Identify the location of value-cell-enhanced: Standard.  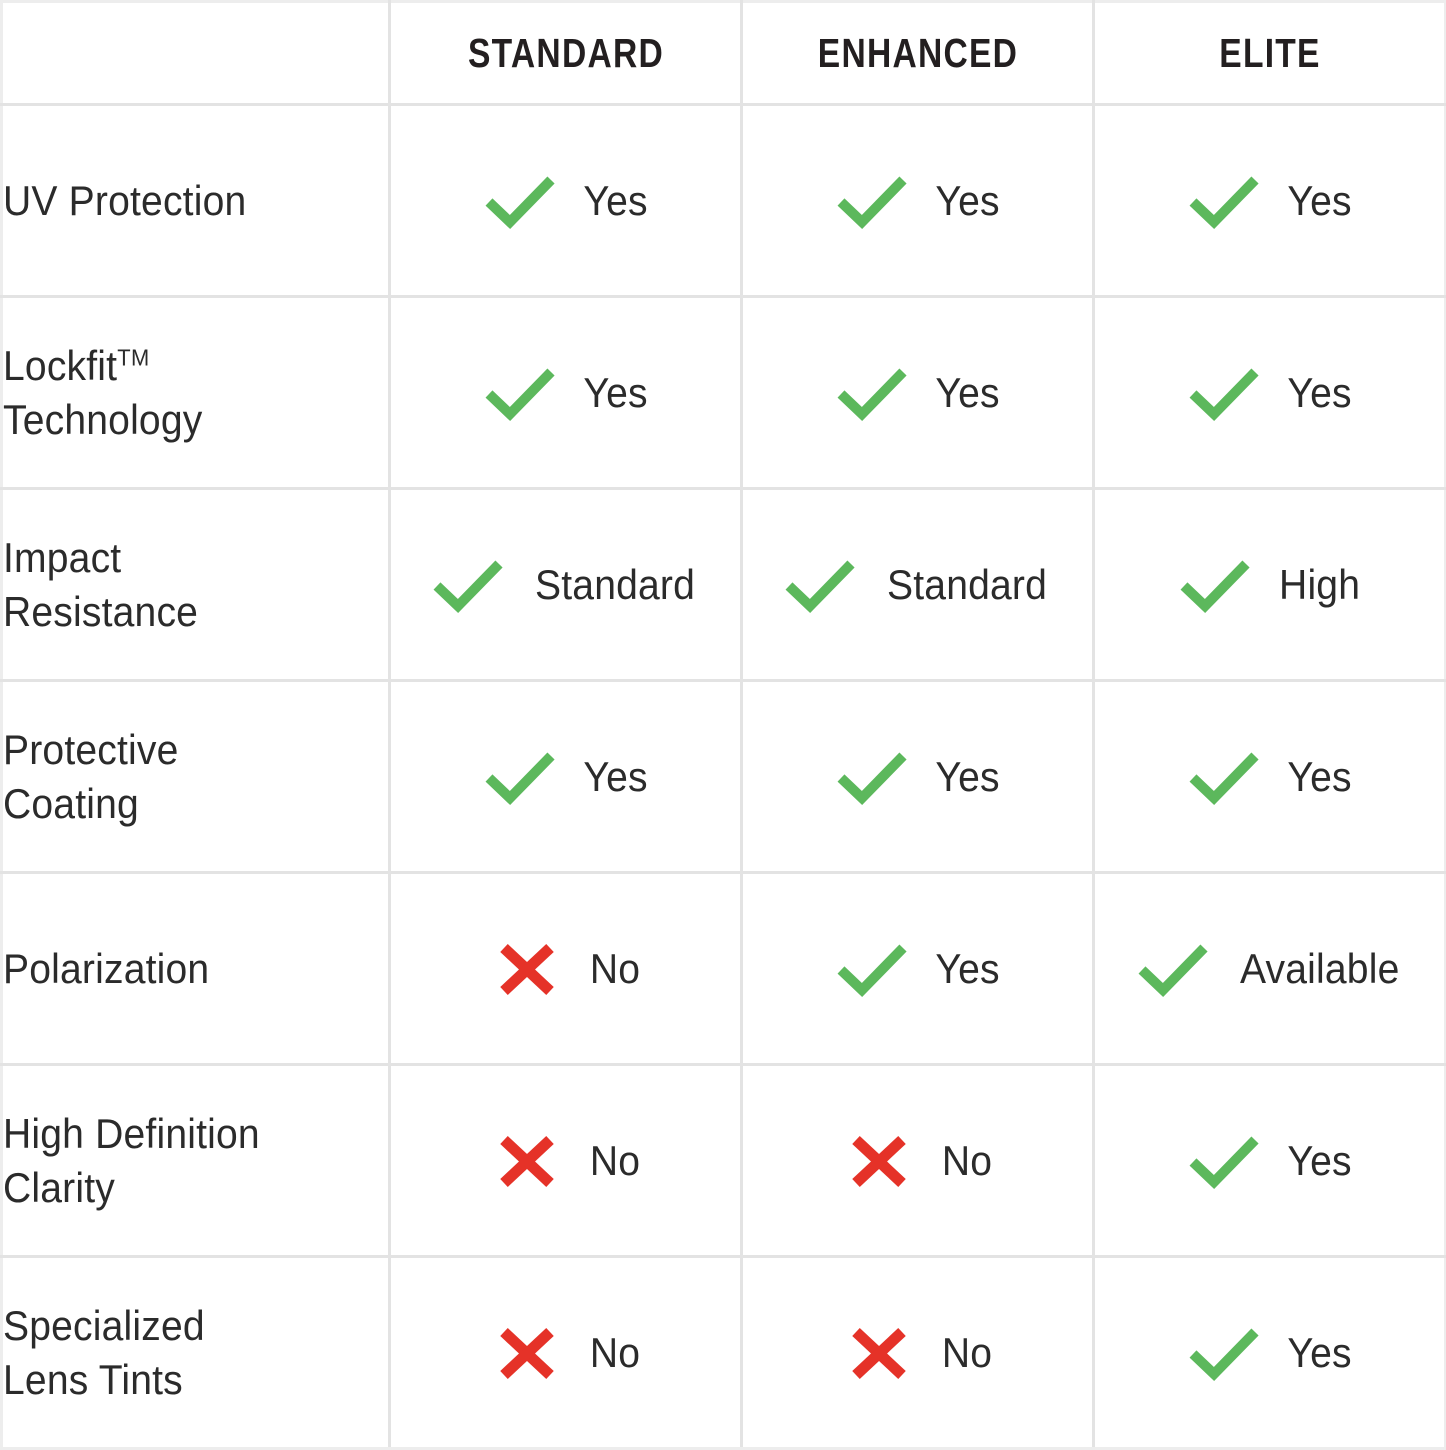
(917, 584).